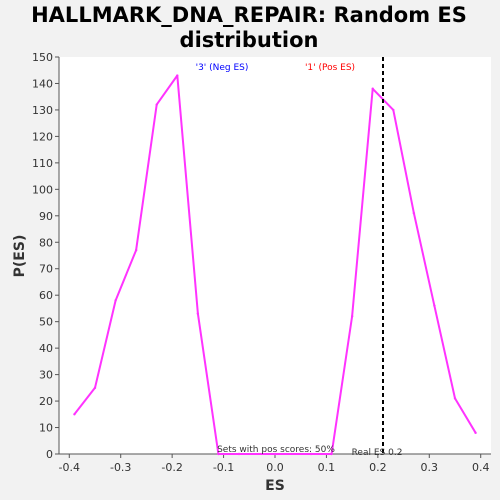 This screenshot has height=500, width=500. I want to click on y-axis-label: P(ES), so click(20, 256).